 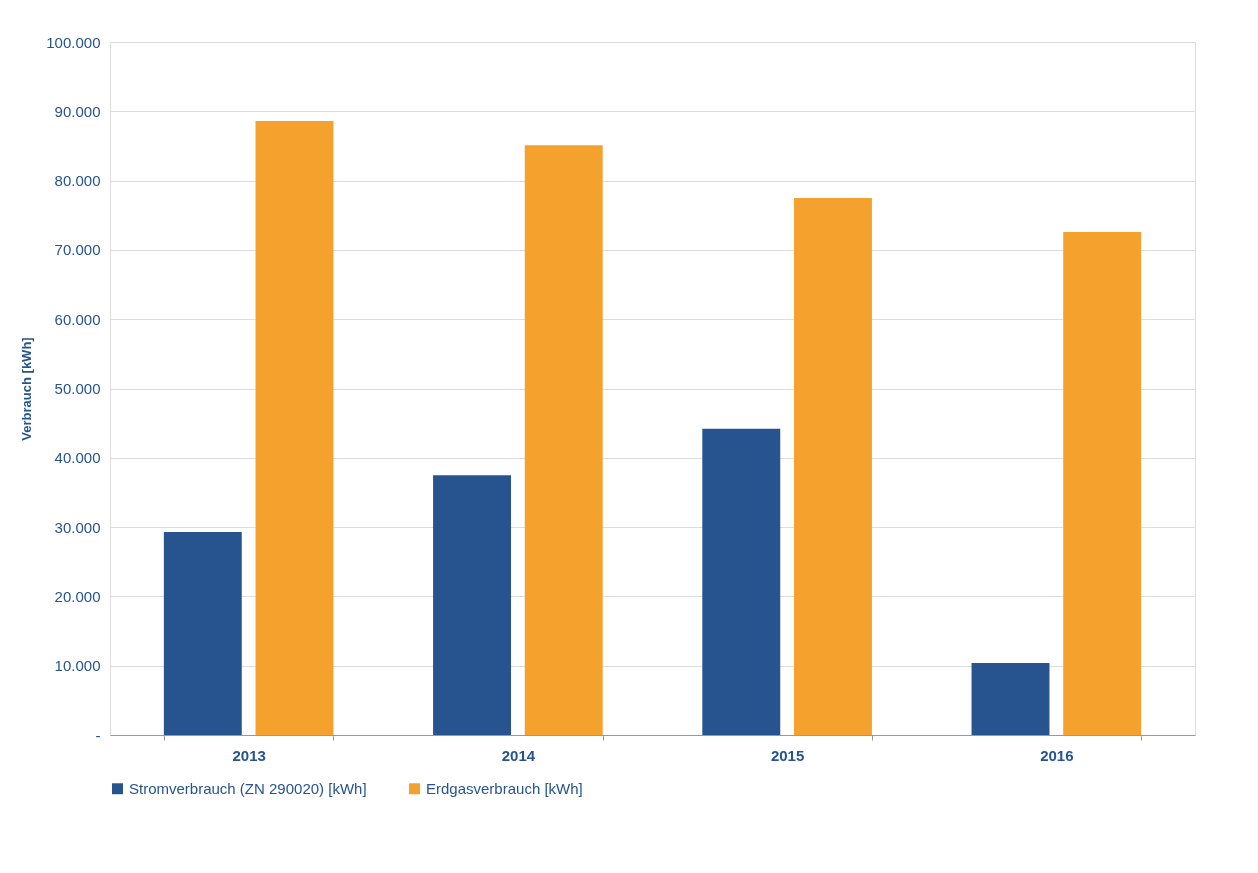 What do you see at coordinates (518, 755) in the screenshot?
I see `x-tick-label: 2014` at bounding box center [518, 755].